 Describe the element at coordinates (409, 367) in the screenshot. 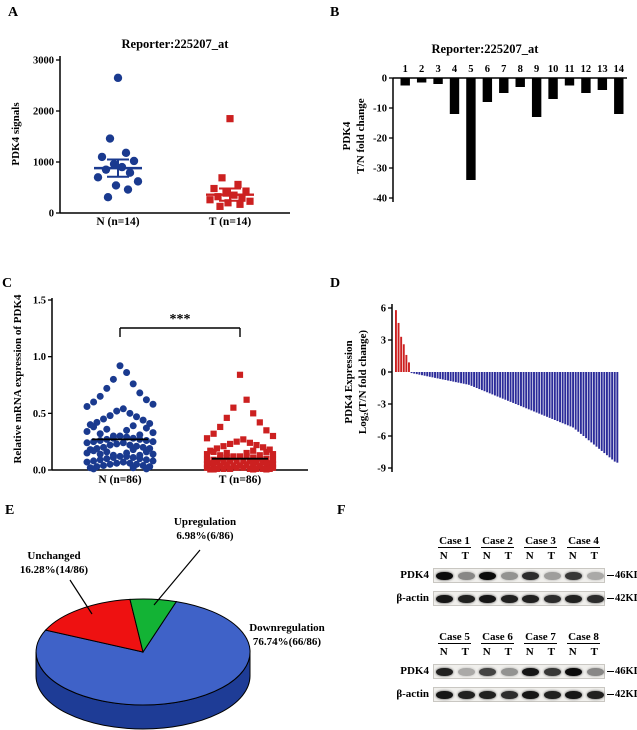

I see `waterfall-bar-up` at that location.